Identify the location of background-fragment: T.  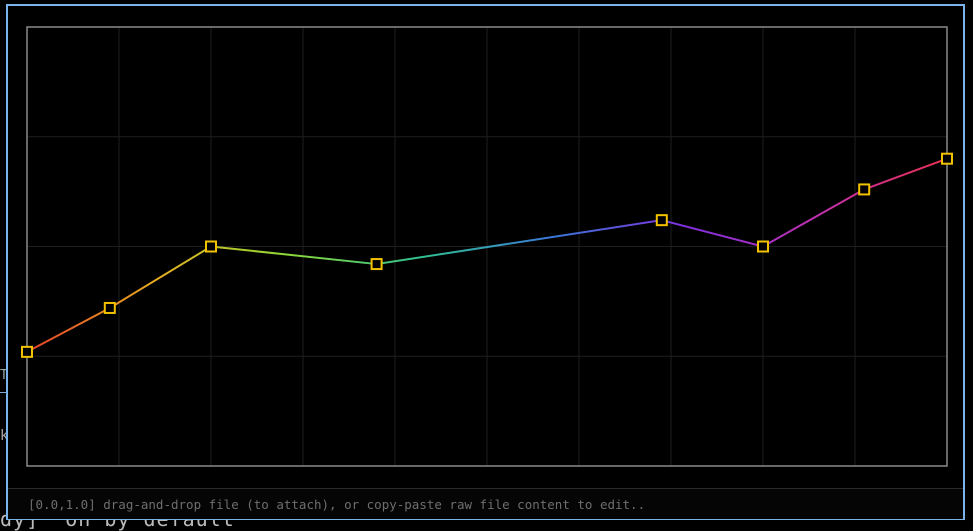
(4, 375).